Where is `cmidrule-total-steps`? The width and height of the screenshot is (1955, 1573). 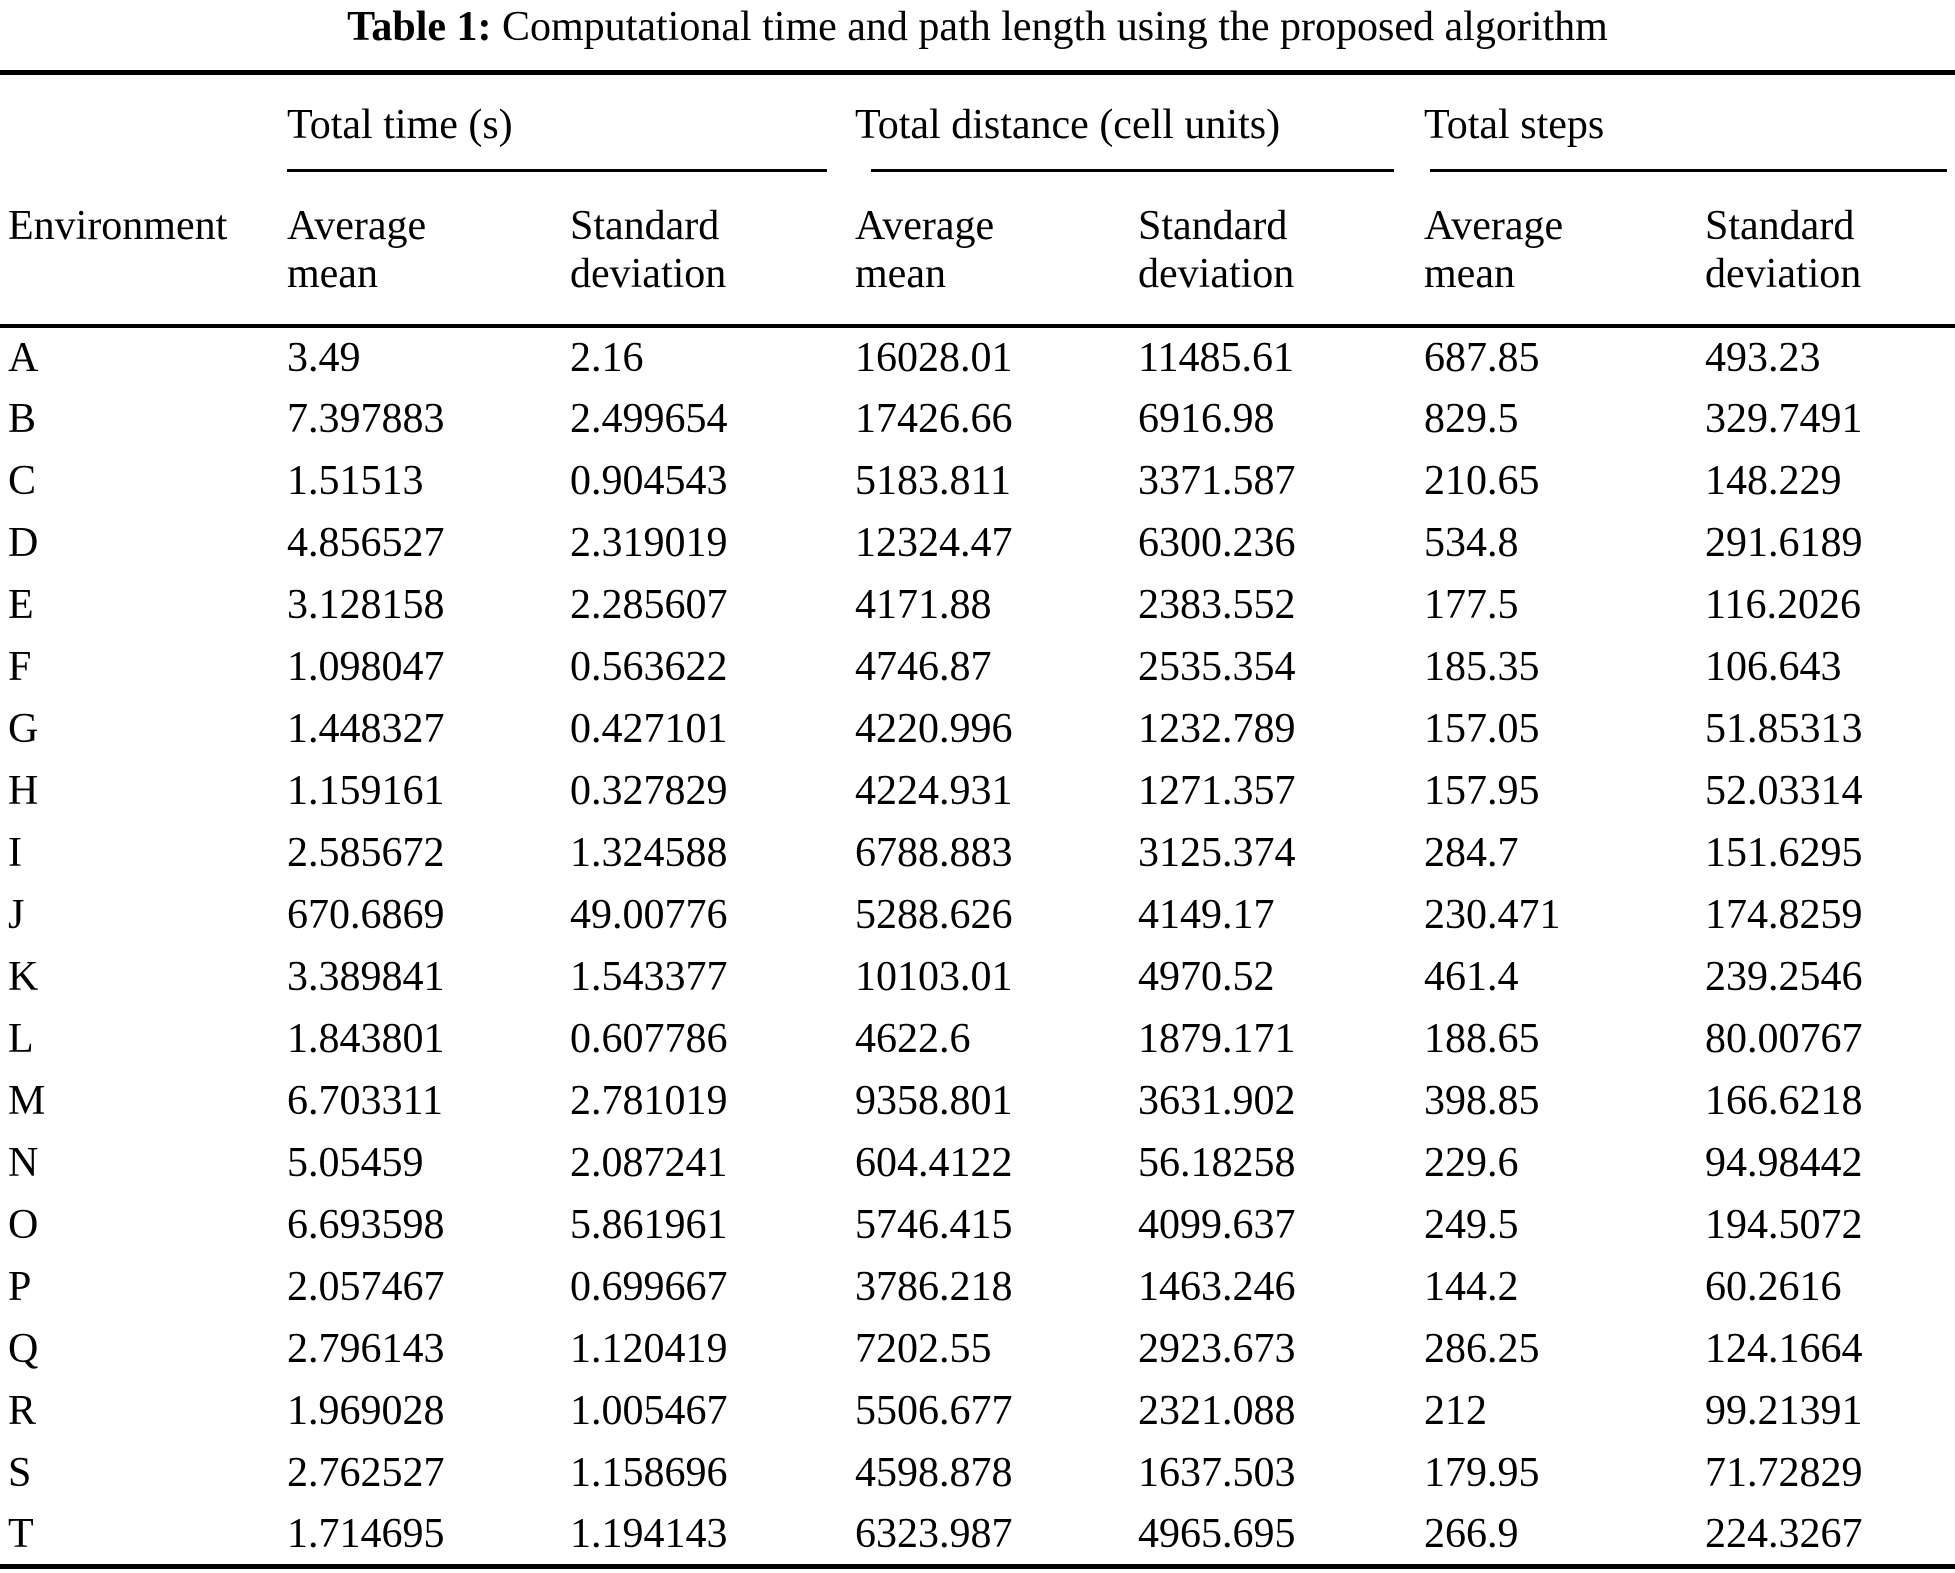 cmidrule-total-steps is located at coordinates (1689, 170).